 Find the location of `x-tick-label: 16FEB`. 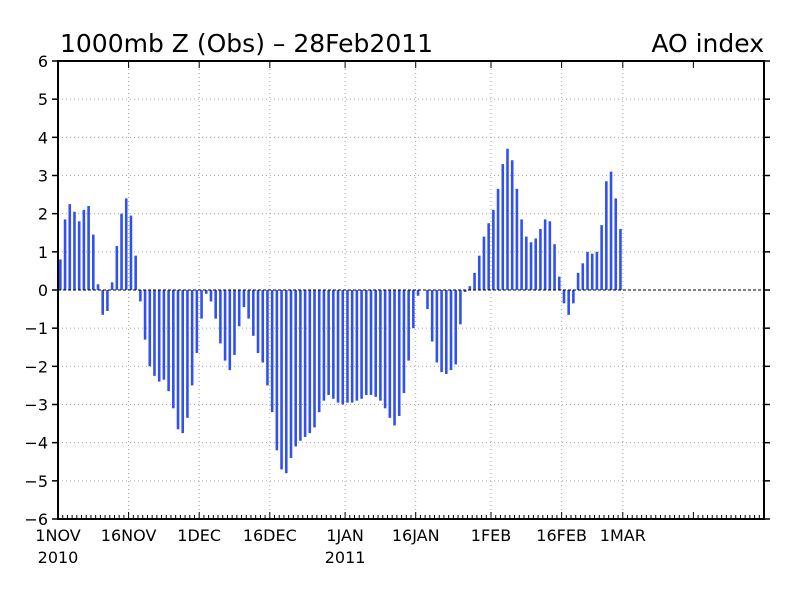

x-tick-label: 16FEB is located at coordinates (561, 535).